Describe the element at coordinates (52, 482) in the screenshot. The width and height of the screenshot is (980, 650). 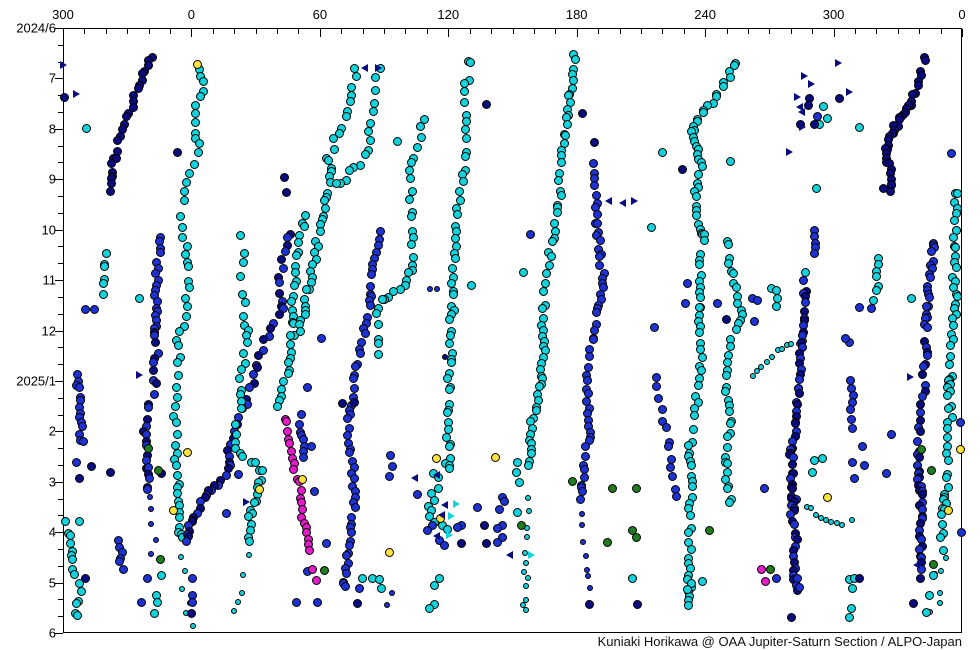
I see `y-axis-label: 3` at that location.